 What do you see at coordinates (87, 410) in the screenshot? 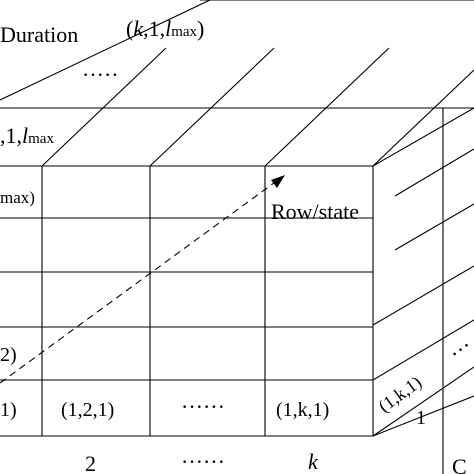
I see `cell-1-2-1: (1,2,1)` at bounding box center [87, 410].